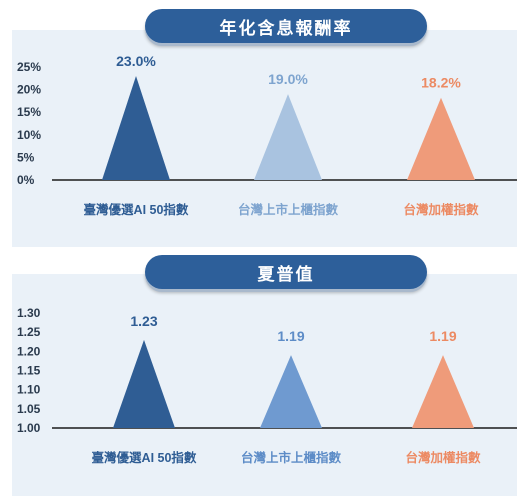  What do you see at coordinates (29, 90) in the screenshot?
I see `y-tick-label: 20%` at bounding box center [29, 90].